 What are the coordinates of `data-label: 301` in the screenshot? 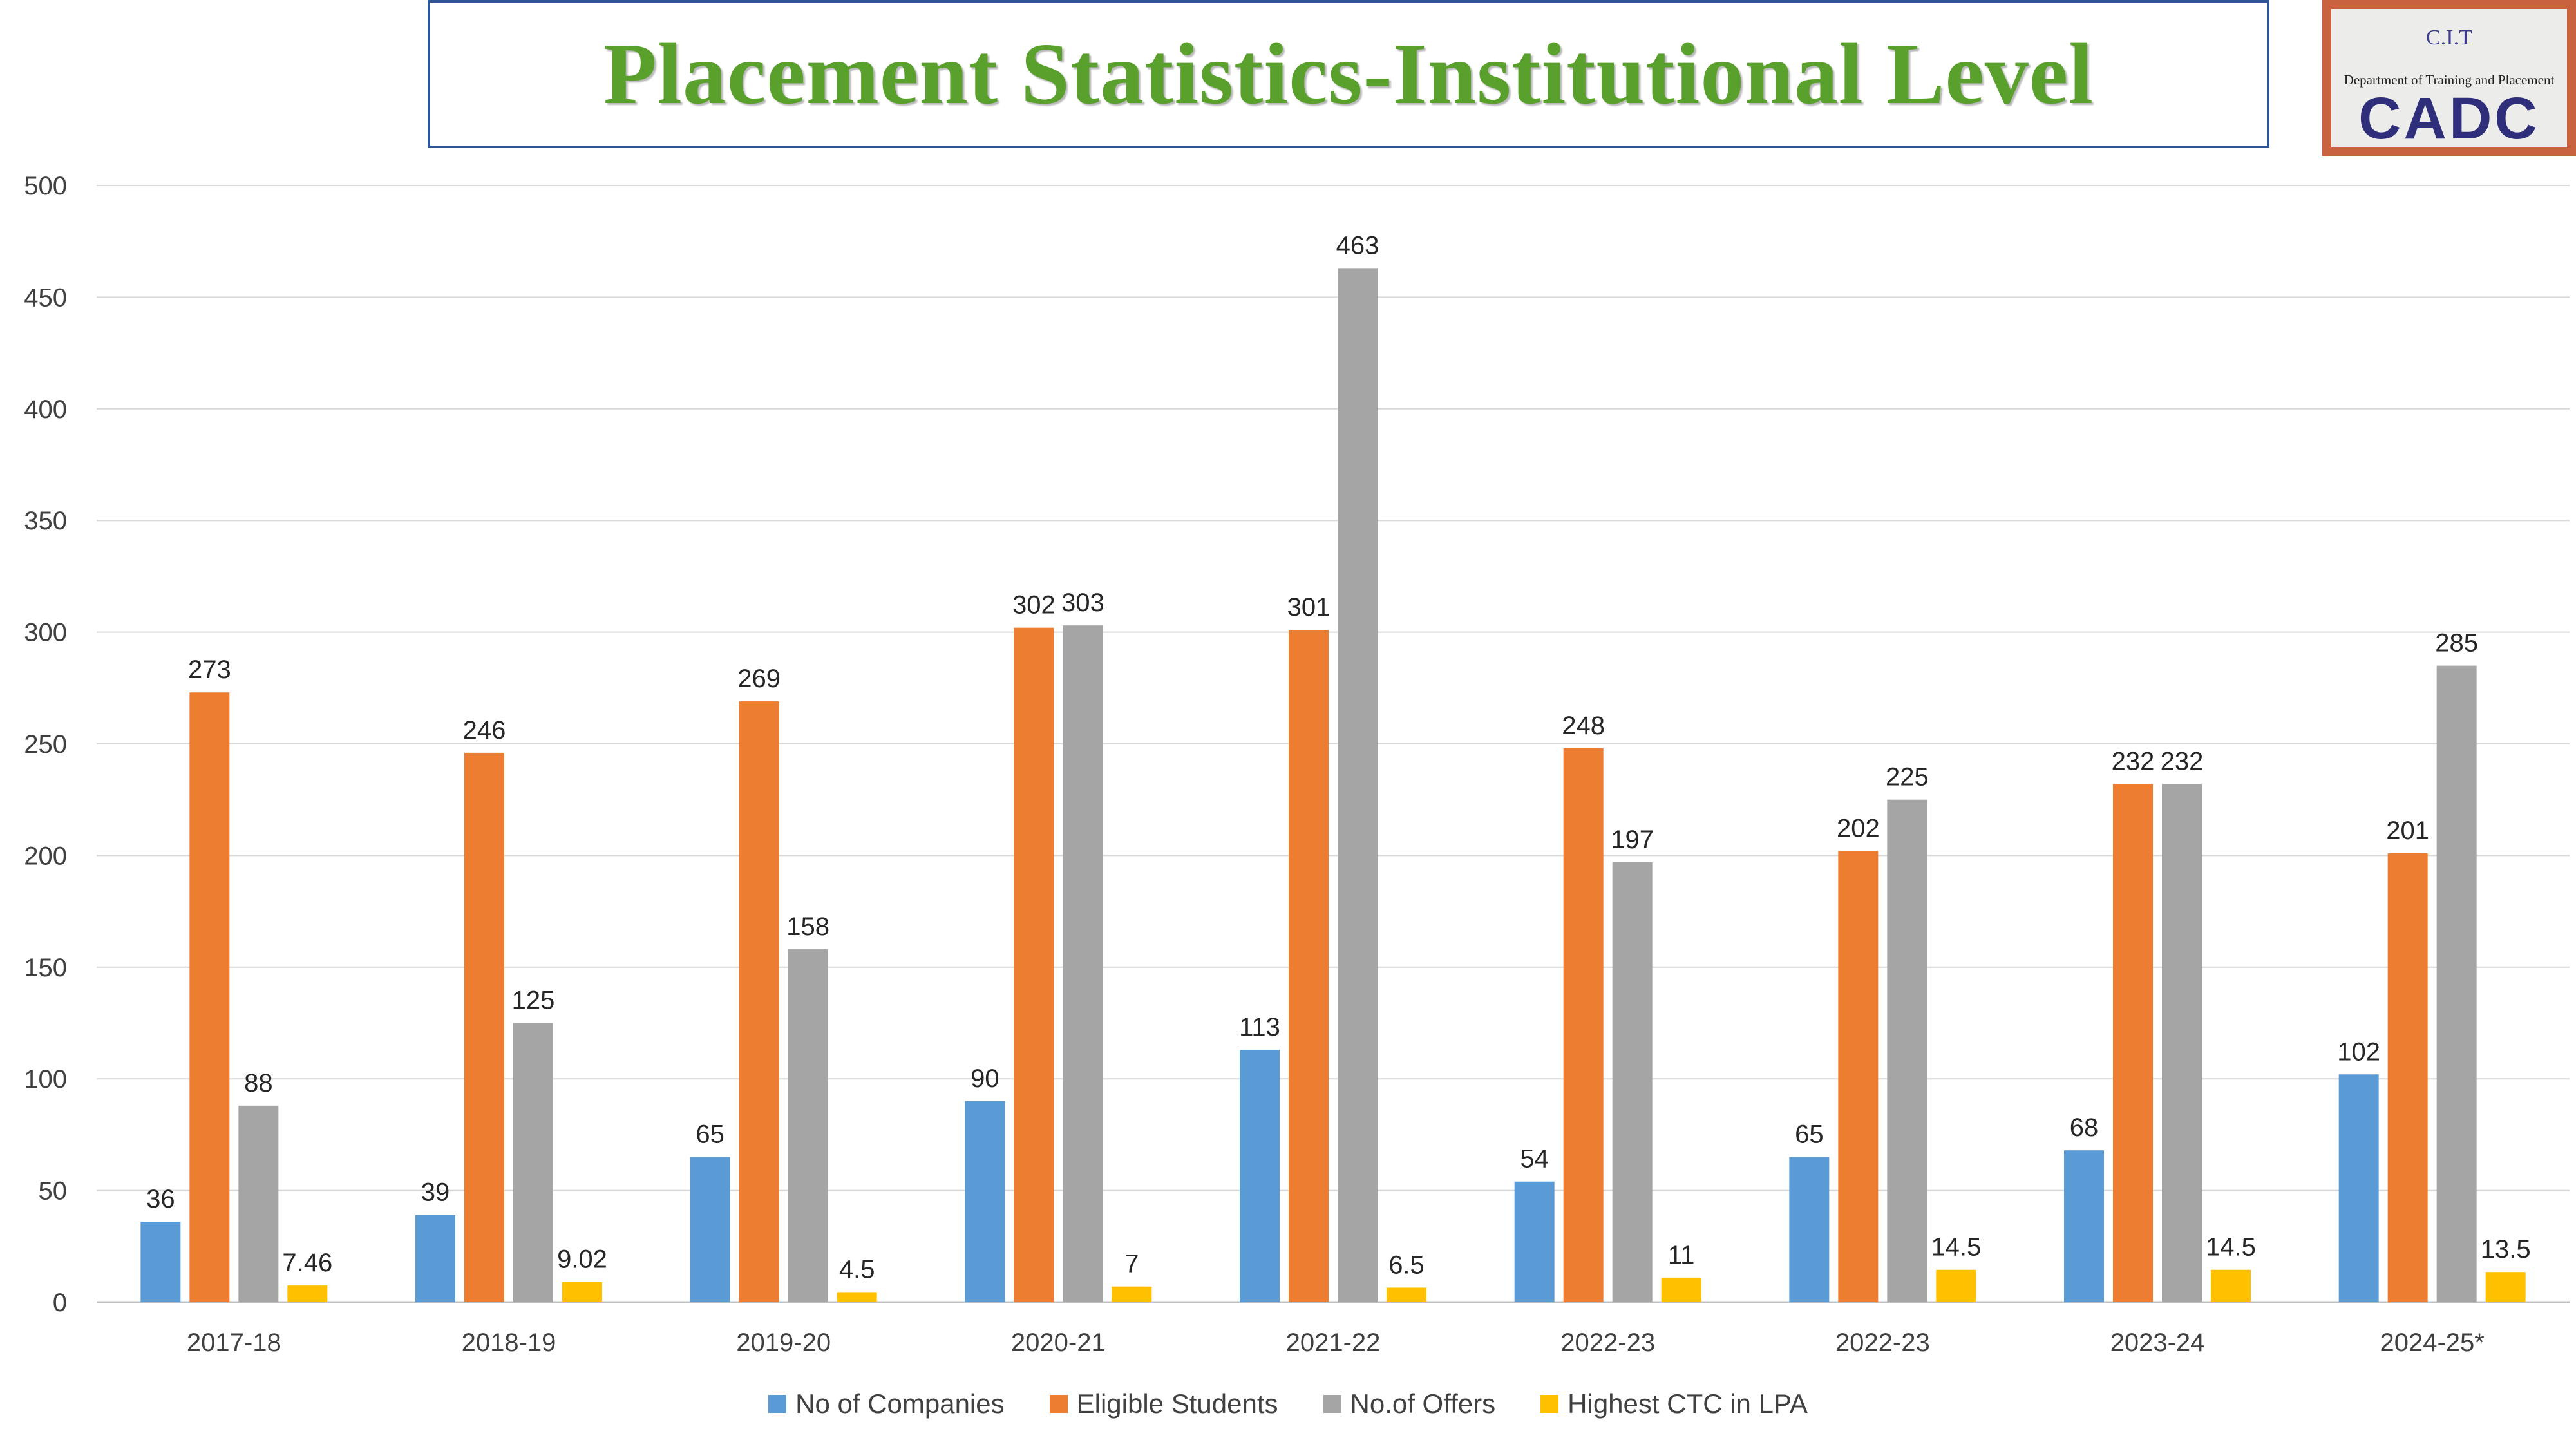 It's located at (1309, 607).